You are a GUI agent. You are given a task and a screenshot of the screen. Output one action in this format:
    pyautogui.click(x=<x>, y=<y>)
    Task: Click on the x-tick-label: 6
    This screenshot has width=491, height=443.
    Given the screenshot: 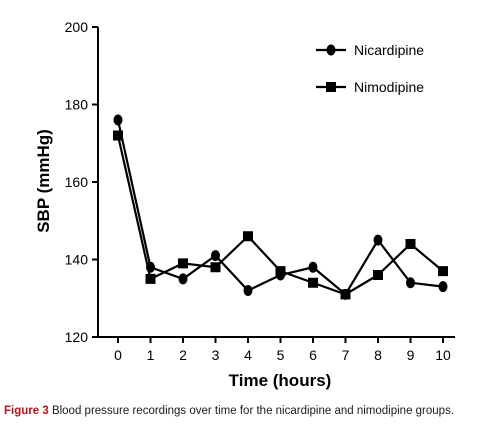 What is the action you would take?
    pyautogui.click(x=313, y=355)
    